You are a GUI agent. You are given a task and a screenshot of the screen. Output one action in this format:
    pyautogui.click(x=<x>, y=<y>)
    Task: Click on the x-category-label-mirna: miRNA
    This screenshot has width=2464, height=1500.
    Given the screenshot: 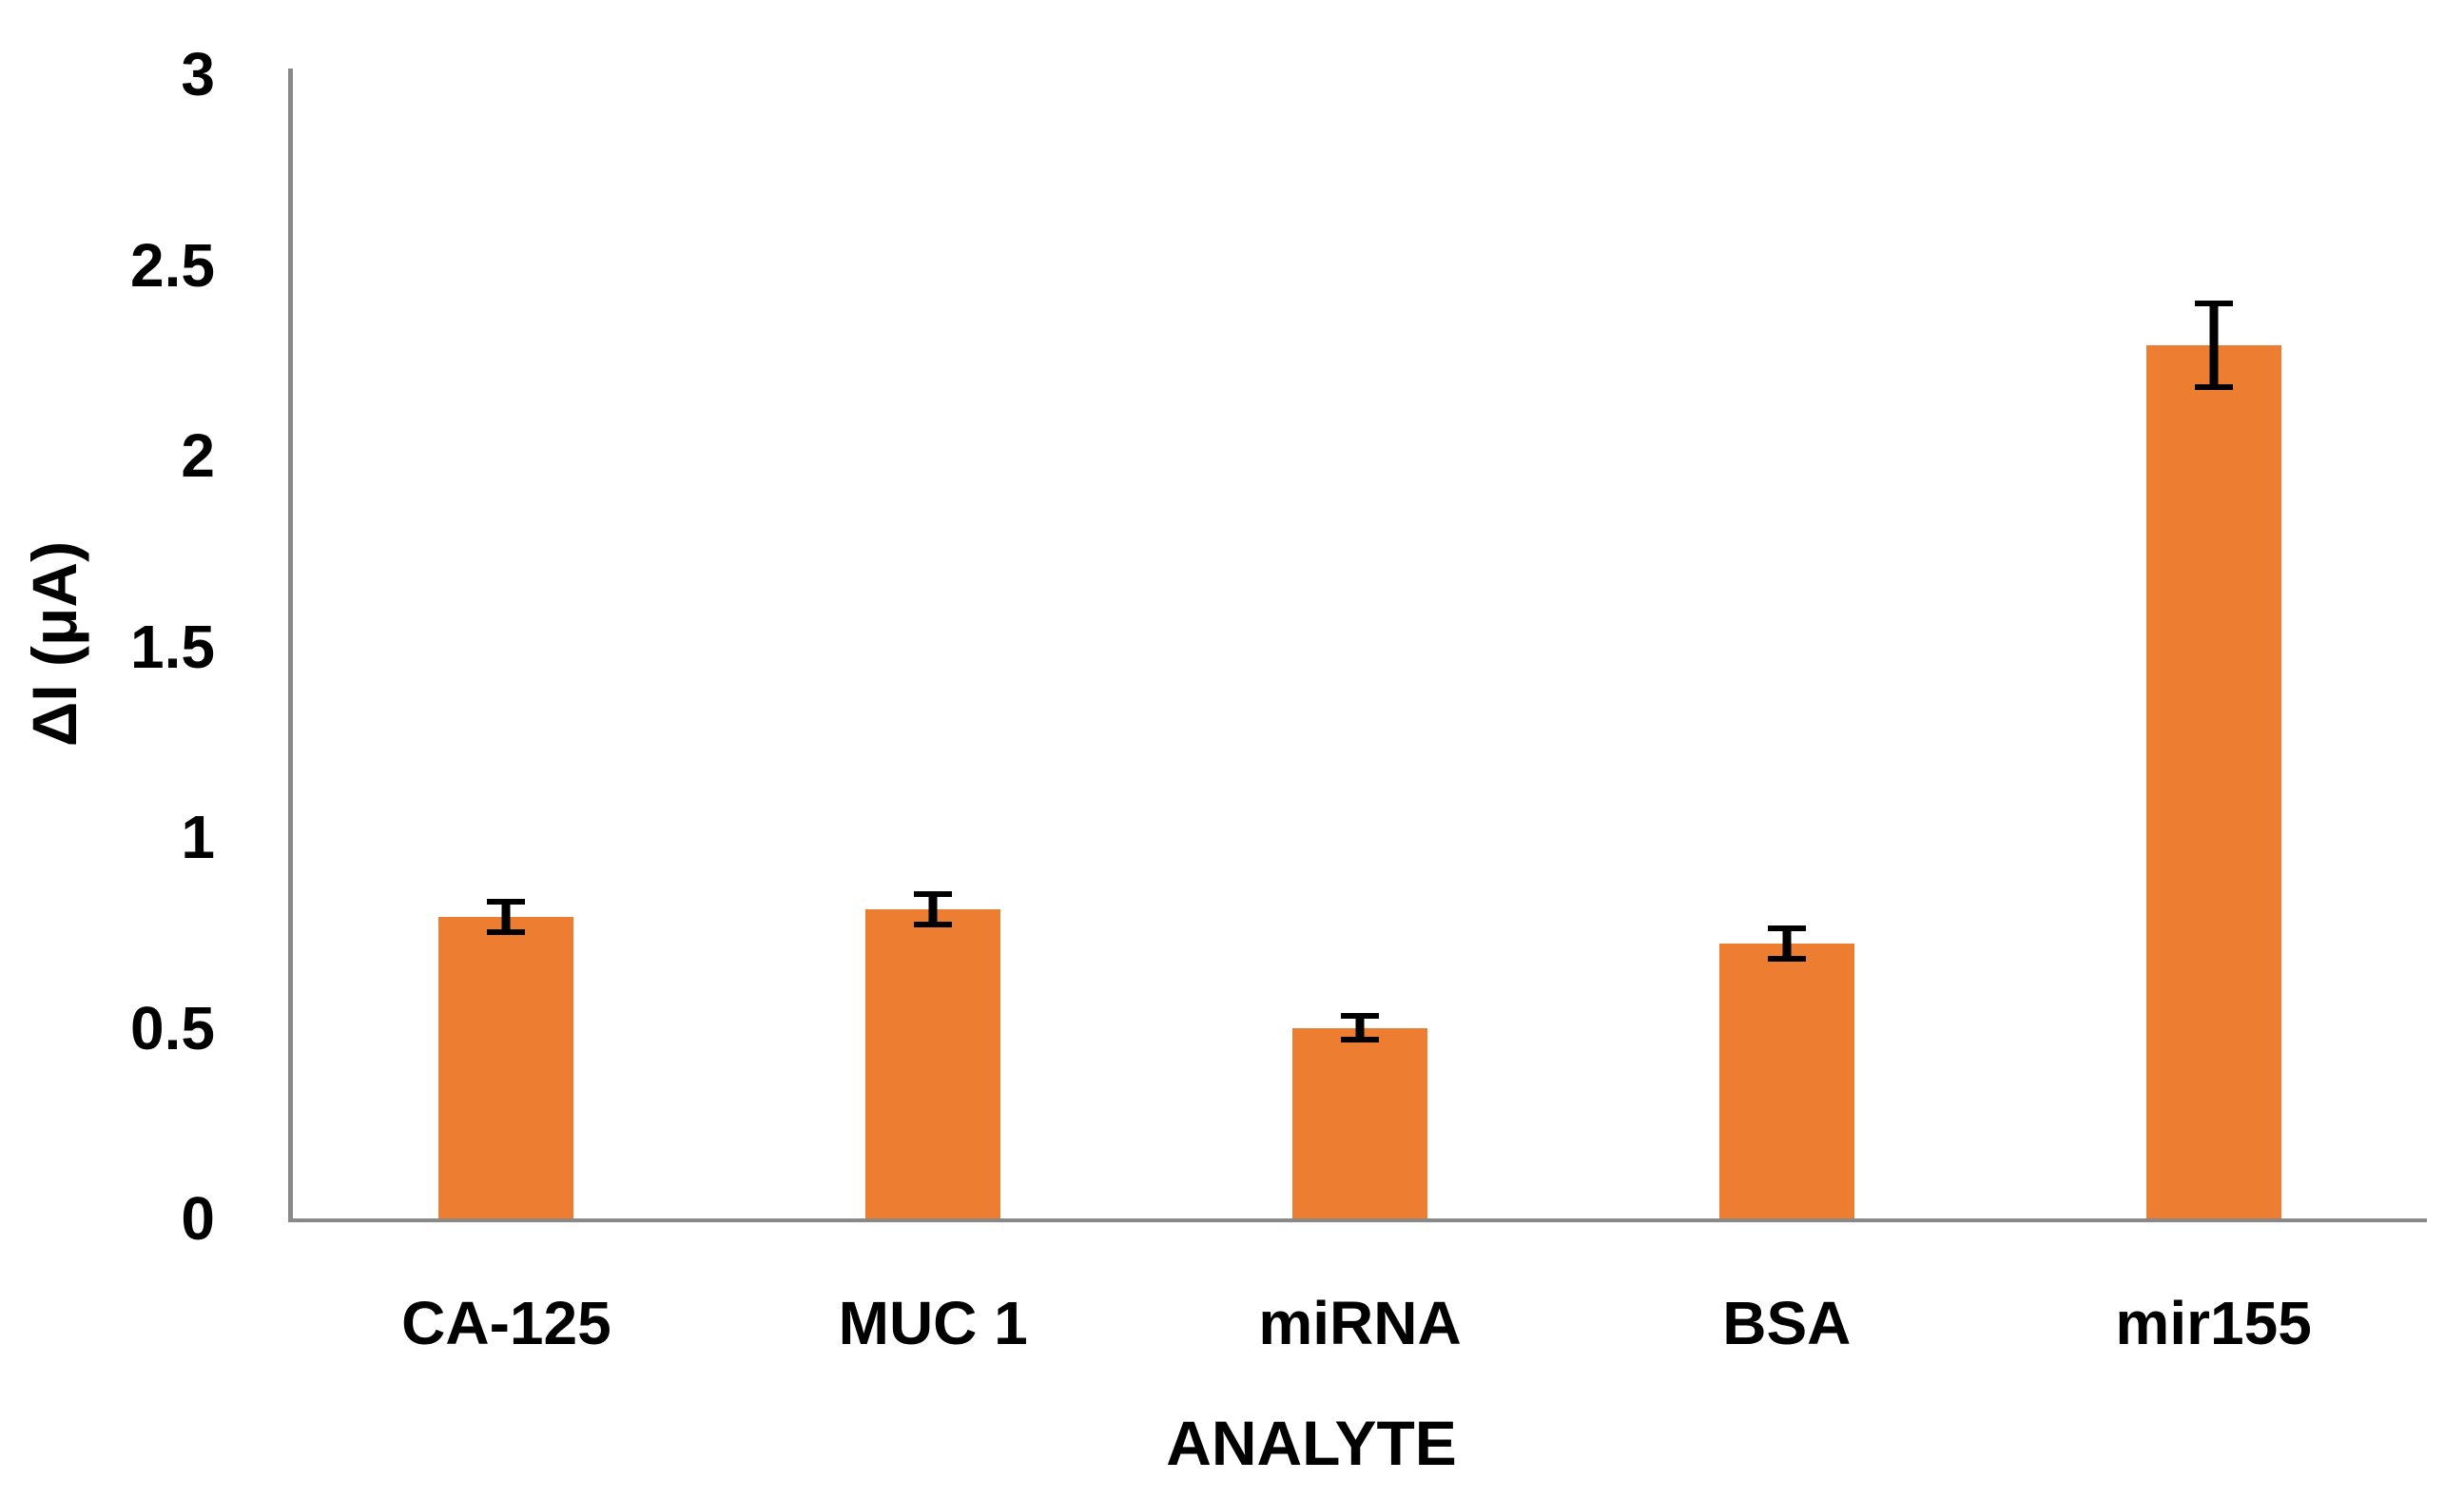 What is the action you would take?
    pyautogui.click(x=1360, y=1323)
    